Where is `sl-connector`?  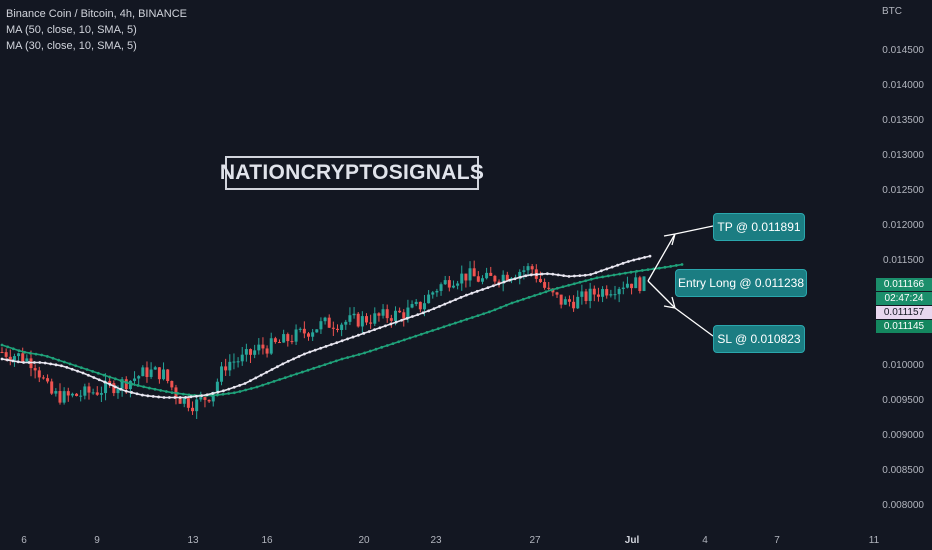 sl-connector is located at coordinates (694, 322).